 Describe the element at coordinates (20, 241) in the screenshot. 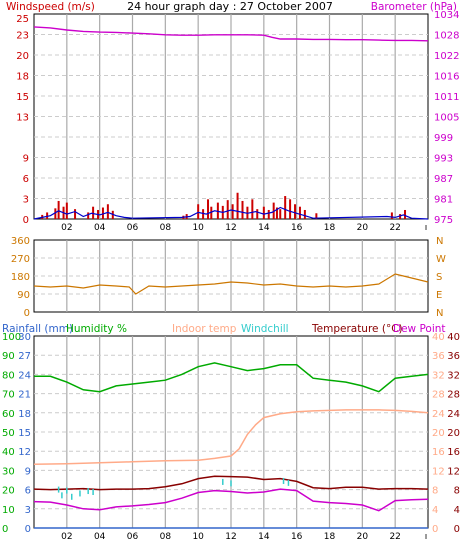

I see `direction-tick: 360` at that location.